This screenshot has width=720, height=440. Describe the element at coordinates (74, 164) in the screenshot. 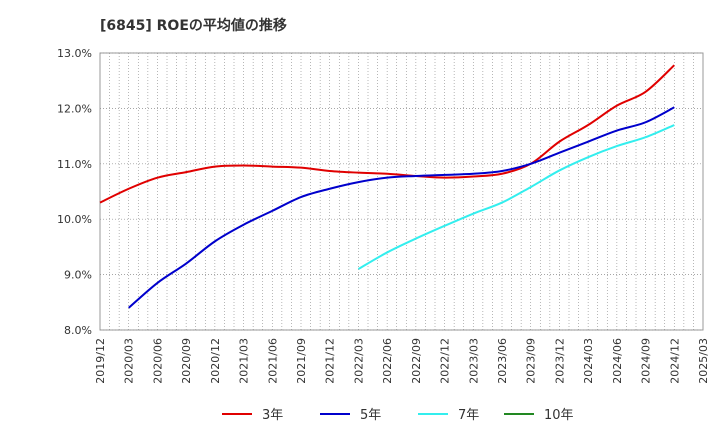

I see `y-tick-label: 11.0%` at that location.